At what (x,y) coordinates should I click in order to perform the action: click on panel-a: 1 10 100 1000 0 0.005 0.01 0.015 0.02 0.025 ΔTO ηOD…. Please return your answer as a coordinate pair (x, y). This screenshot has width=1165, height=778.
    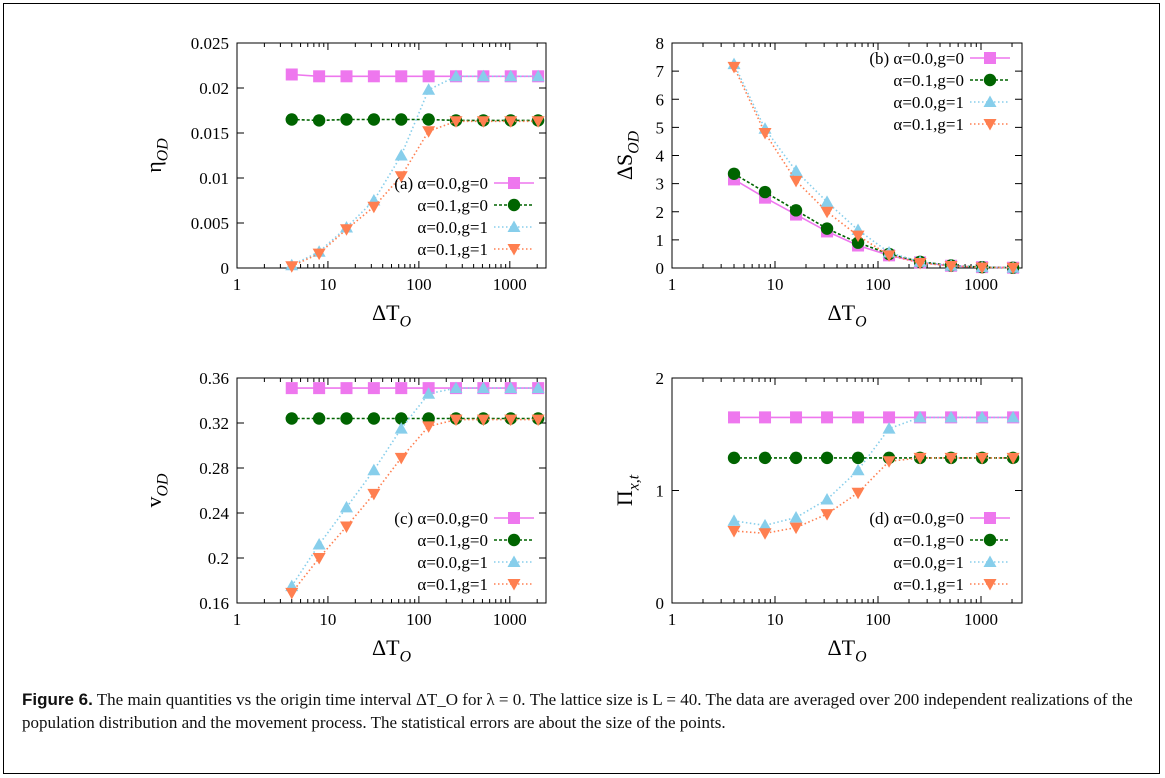
    Looking at the image, I should click on (344, 182).